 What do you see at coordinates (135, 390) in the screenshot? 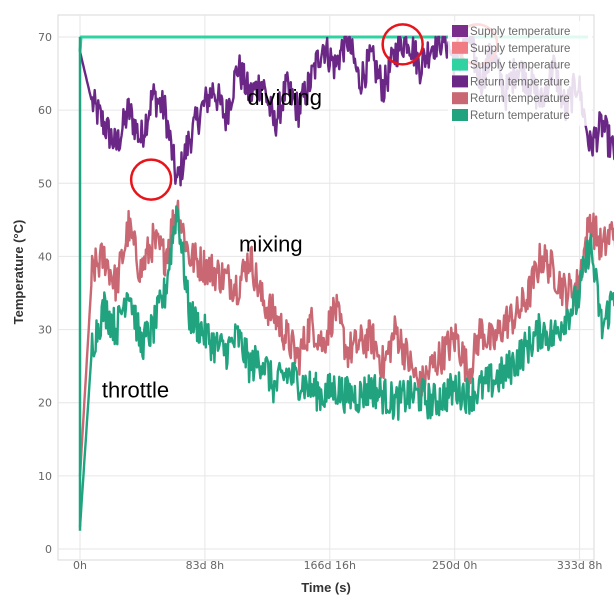
I see `annotation-label: throttle` at bounding box center [135, 390].